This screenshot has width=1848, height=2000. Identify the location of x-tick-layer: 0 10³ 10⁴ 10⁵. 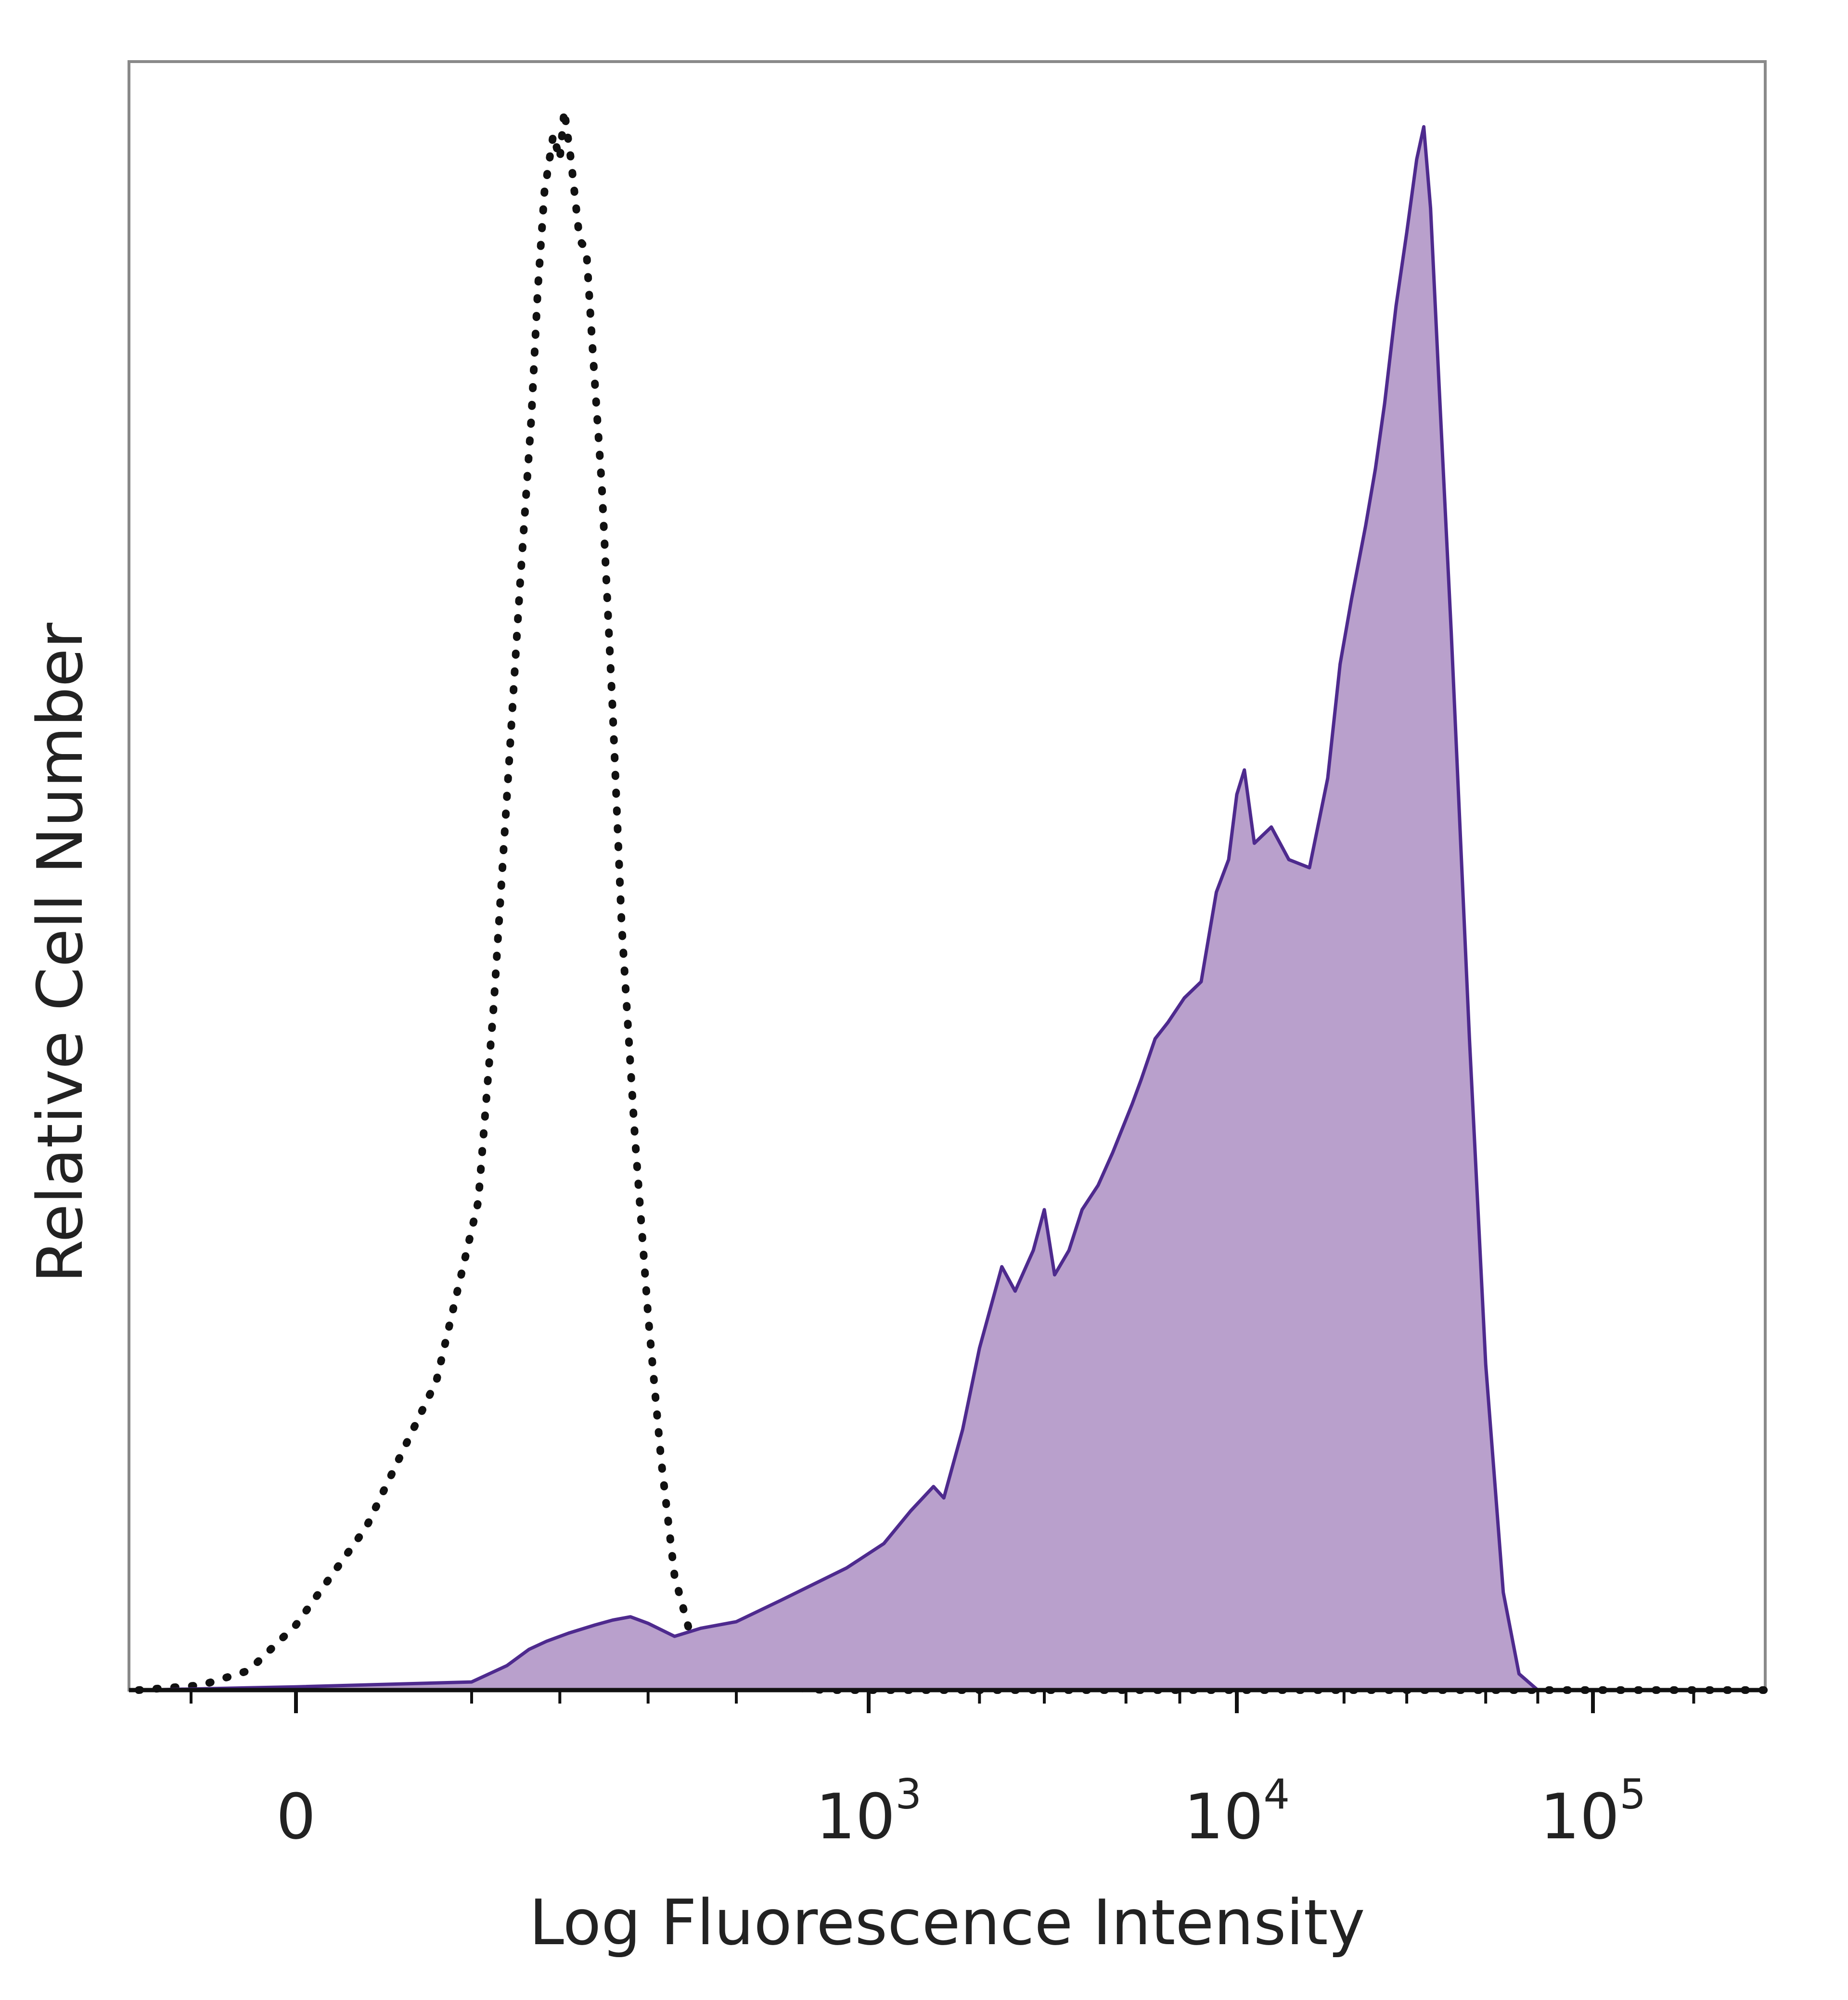
(942, 1771).